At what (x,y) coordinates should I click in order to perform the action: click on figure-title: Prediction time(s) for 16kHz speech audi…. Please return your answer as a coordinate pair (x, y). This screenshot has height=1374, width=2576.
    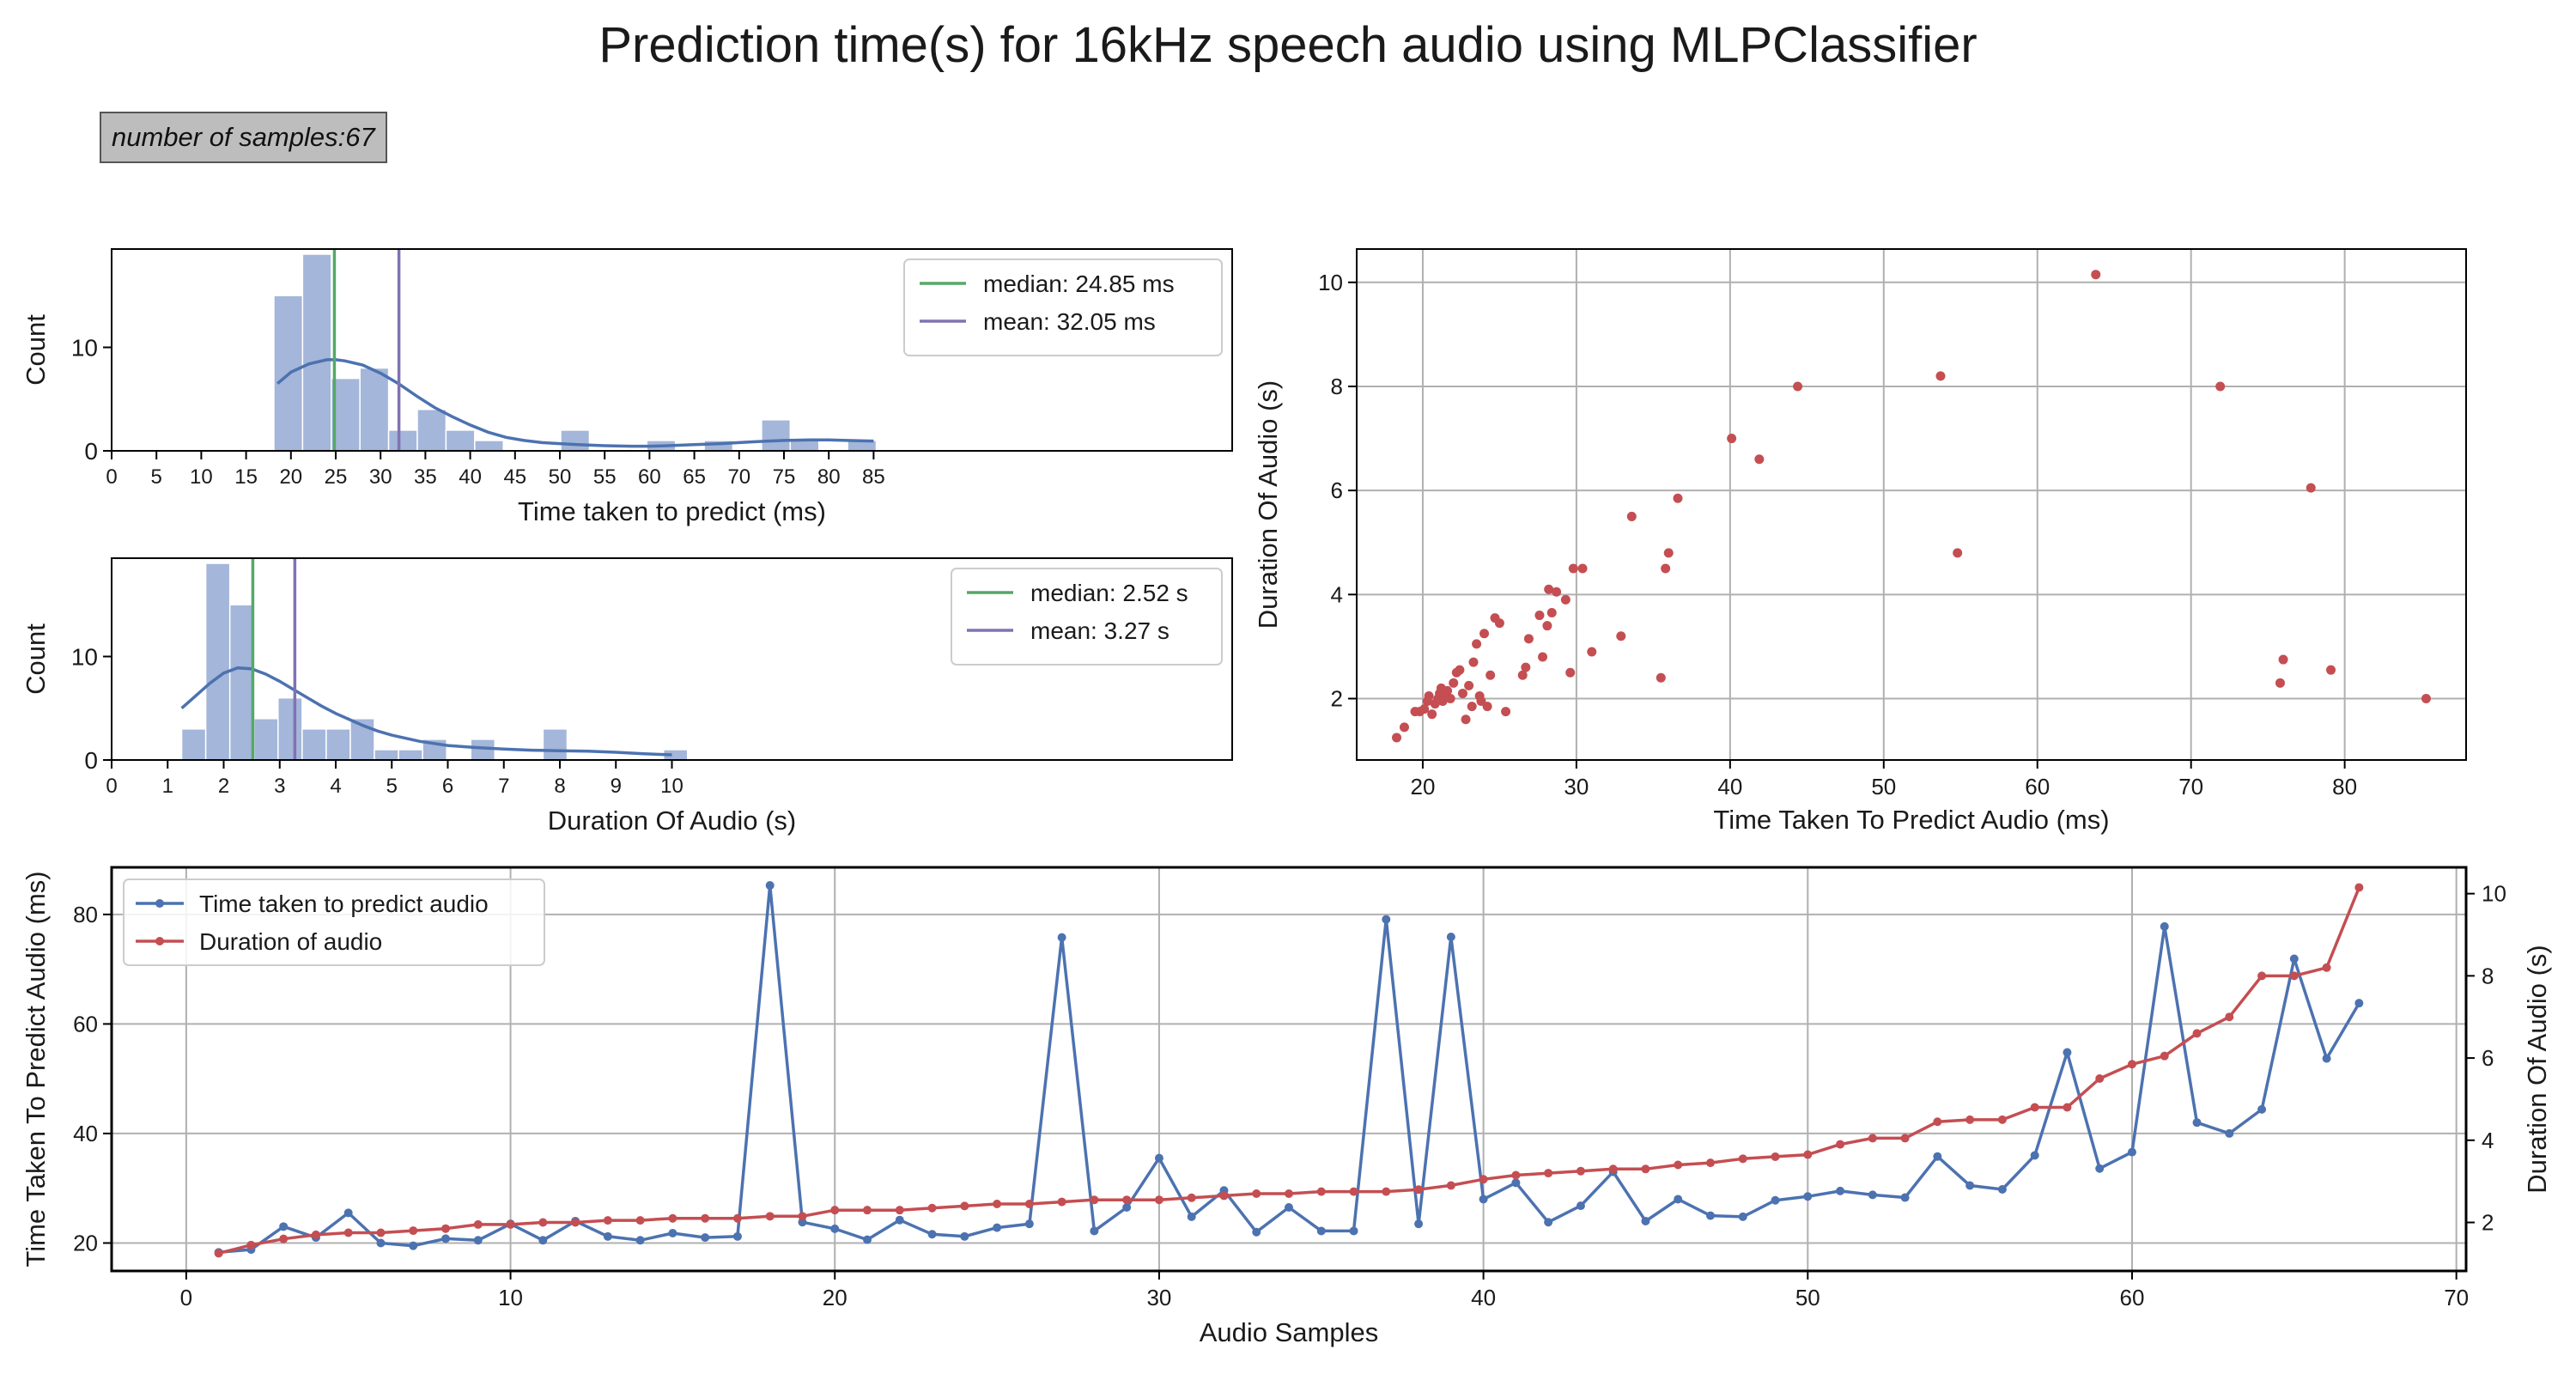
    Looking at the image, I should click on (1287, 45).